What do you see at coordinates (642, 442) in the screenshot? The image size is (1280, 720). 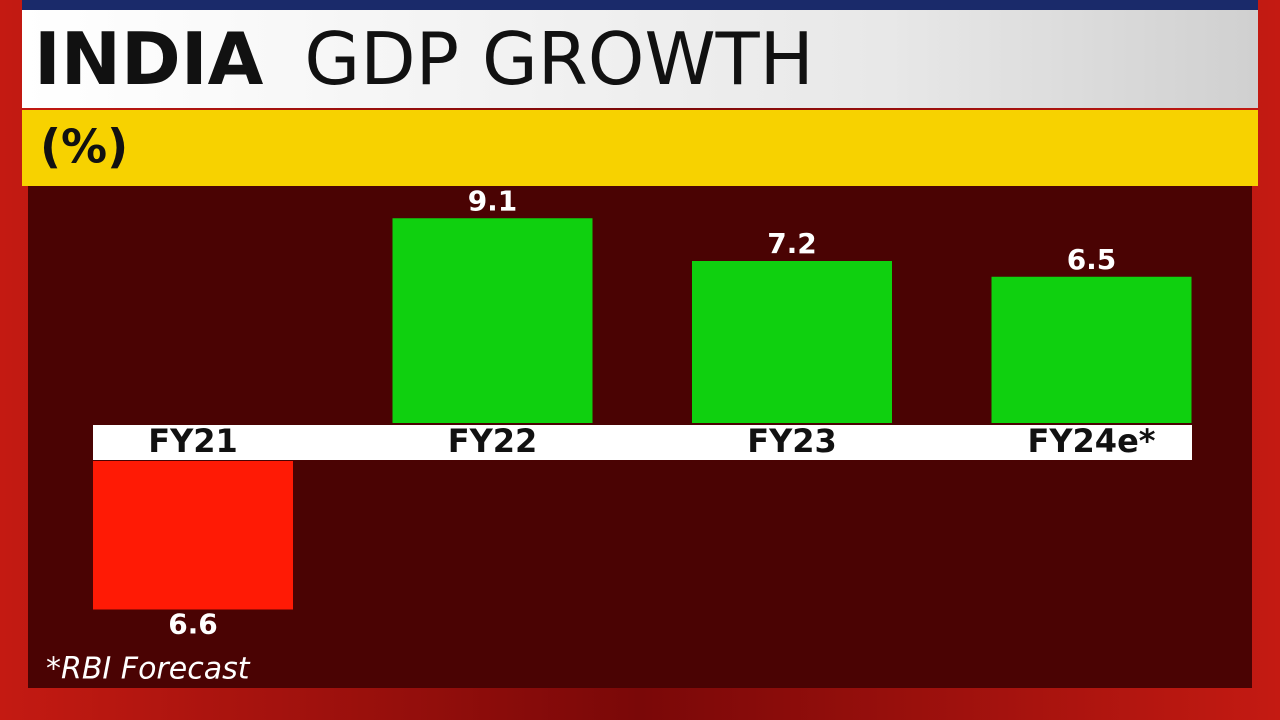 I see `category-strip` at bounding box center [642, 442].